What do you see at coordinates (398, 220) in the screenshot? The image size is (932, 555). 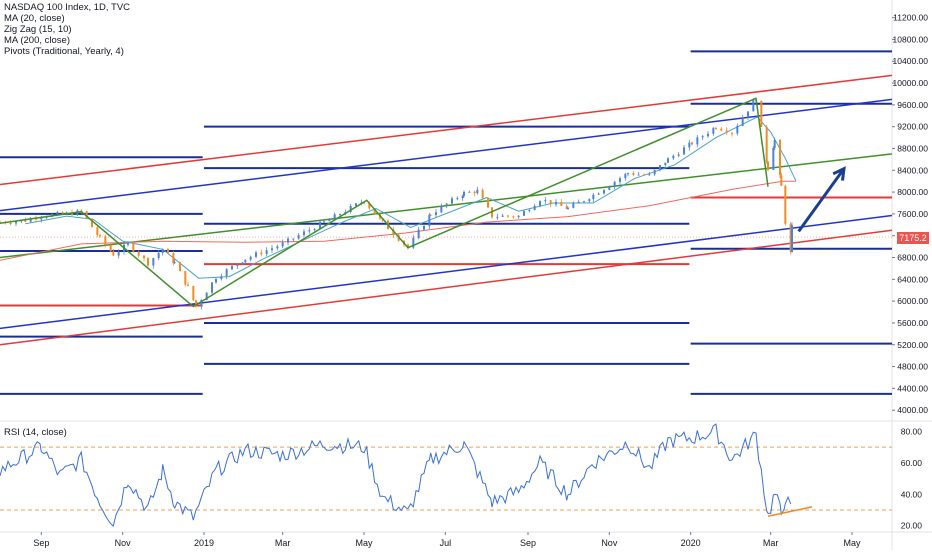 I see `ma200-line` at bounding box center [398, 220].